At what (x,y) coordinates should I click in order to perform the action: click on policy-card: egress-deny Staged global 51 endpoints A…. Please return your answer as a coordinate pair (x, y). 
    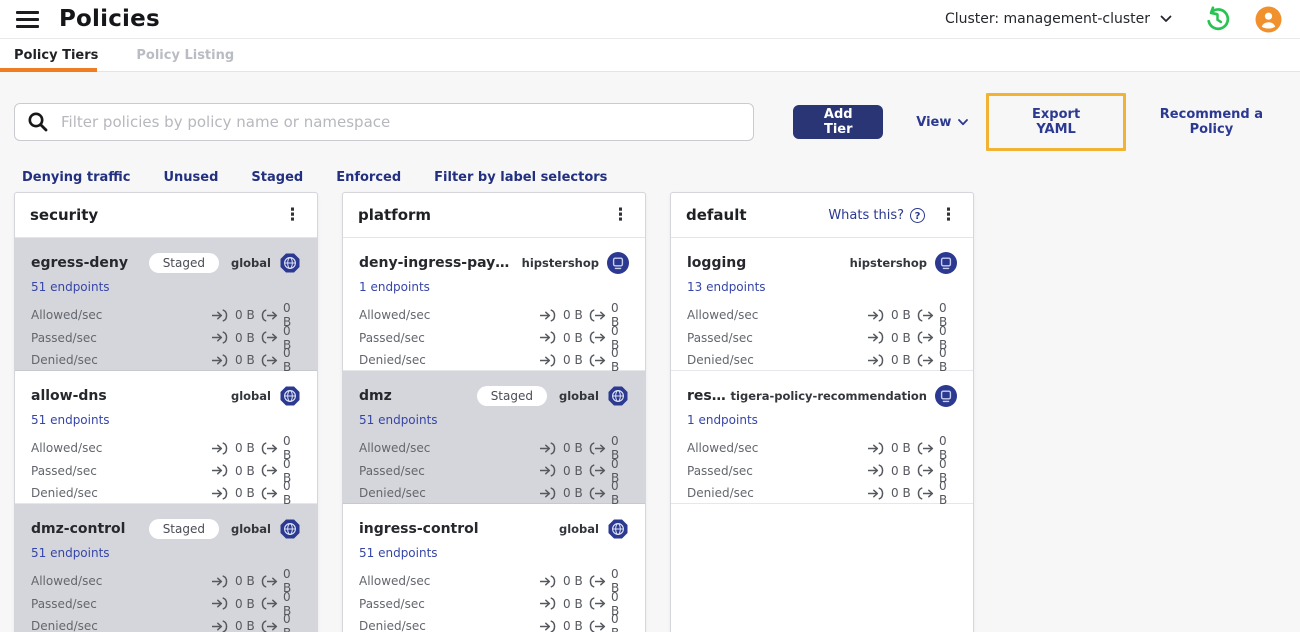
    Looking at the image, I should click on (166, 306).